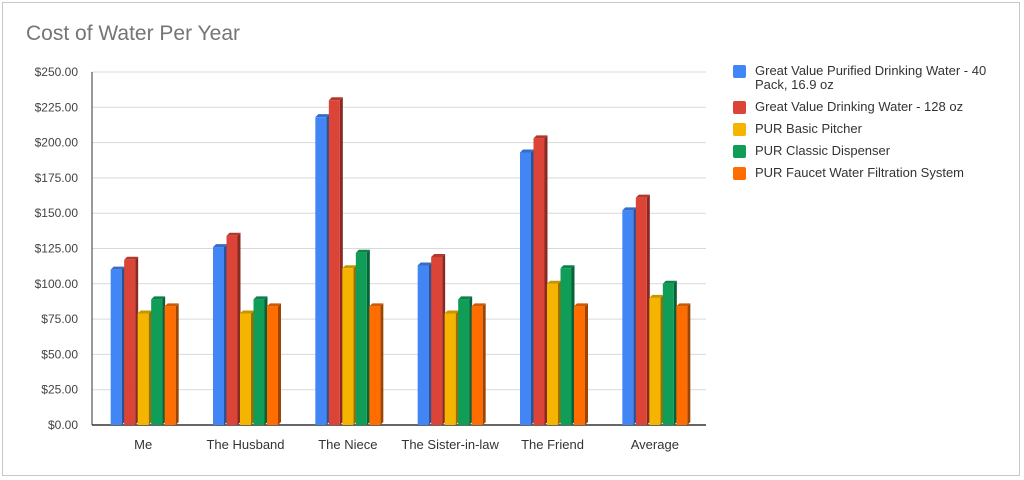 This screenshot has width=1024, height=480. Describe the element at coordinates (347, 444) in the screenshot. I see `x-tick-label: The Niece` at that location.